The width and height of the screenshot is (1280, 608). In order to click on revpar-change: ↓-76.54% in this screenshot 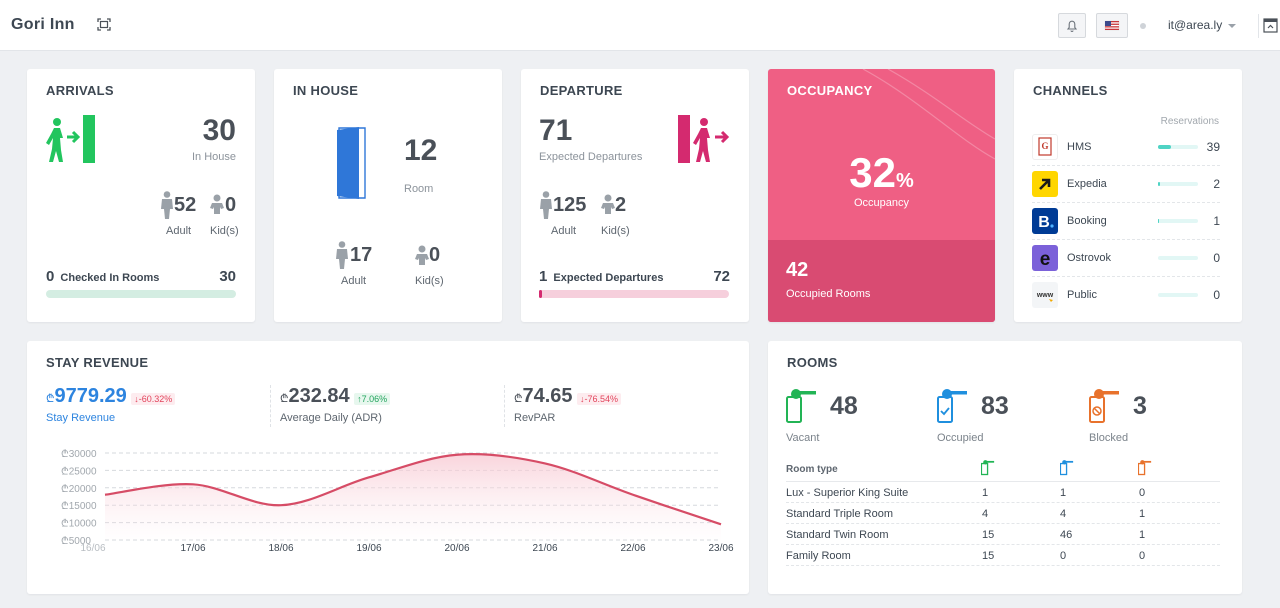, I will do `click(599, 399)`.